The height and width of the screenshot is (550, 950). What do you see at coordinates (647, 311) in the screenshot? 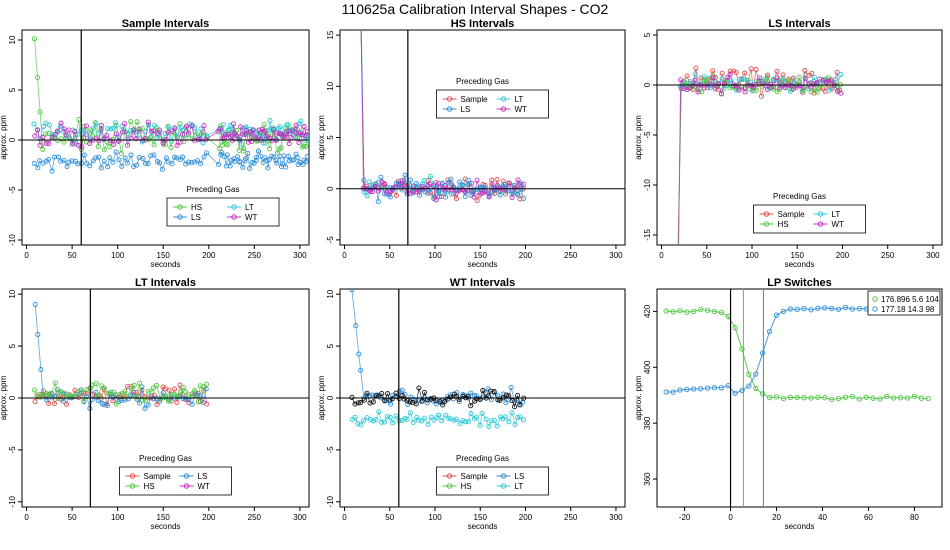
I see `y-tick-label: 420` at bounding box center [647, 311].